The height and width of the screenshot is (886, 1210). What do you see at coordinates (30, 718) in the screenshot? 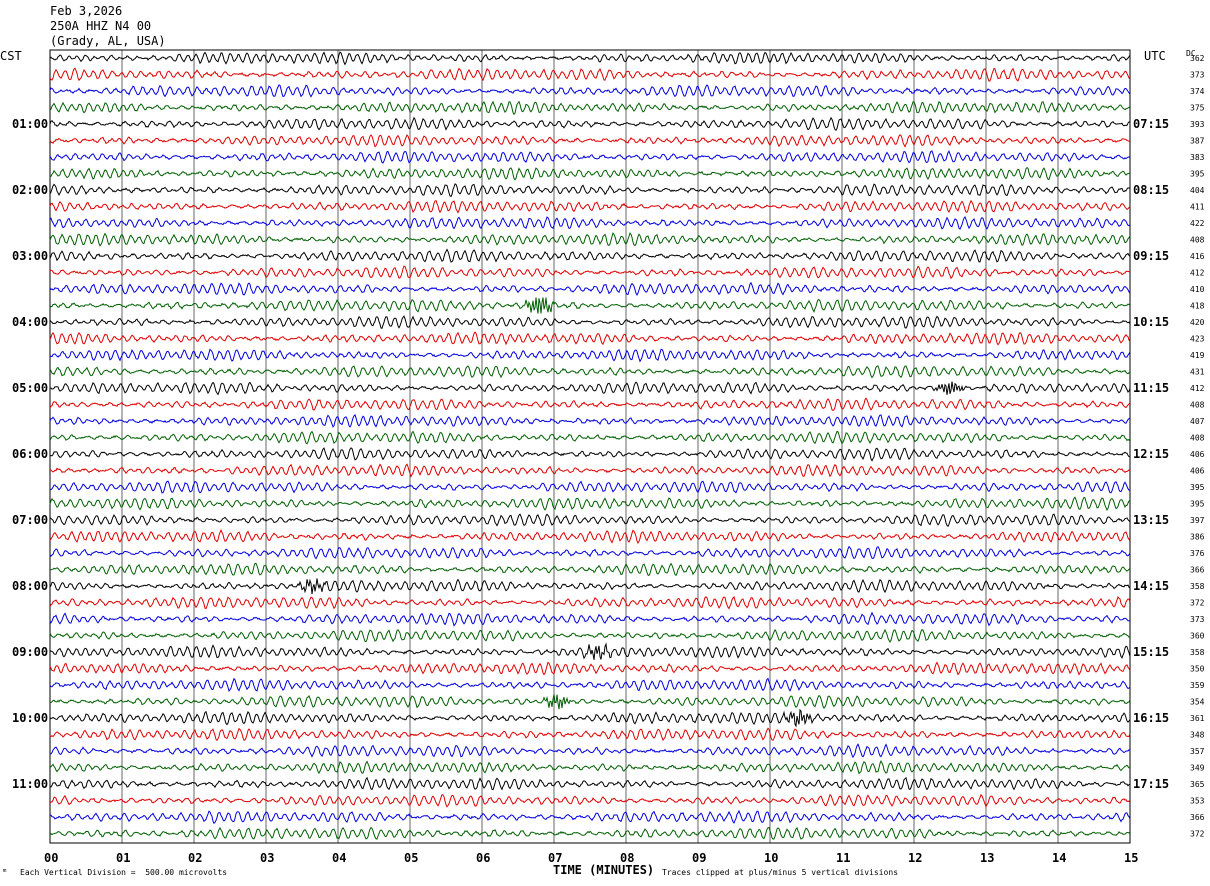
I see `cst-hour-label: 10:00` at bounding box center [30, 718].